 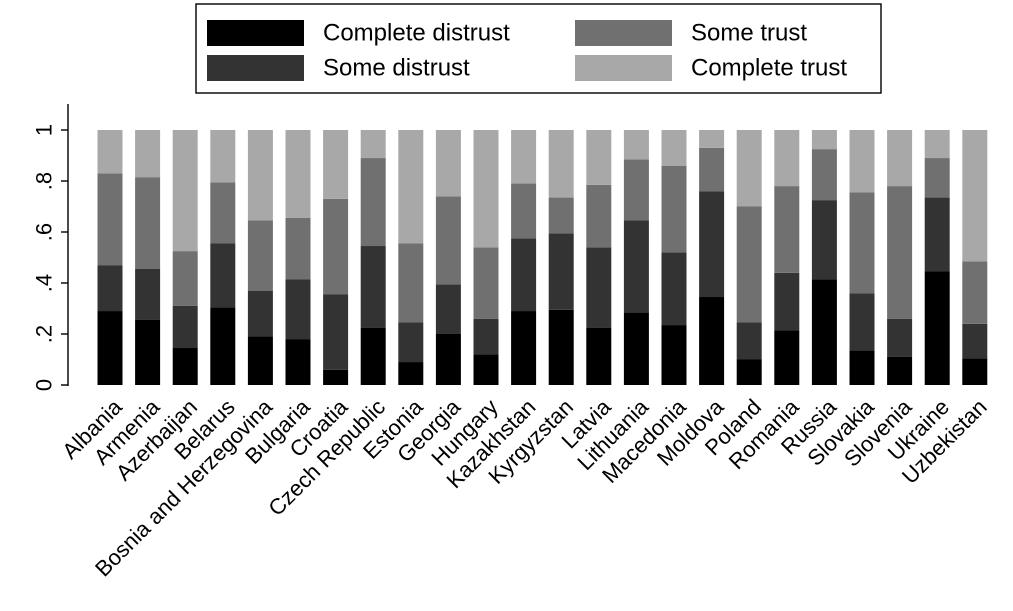 I want to click on bar-croatia-some-distrust, so click(x=336, y=332).